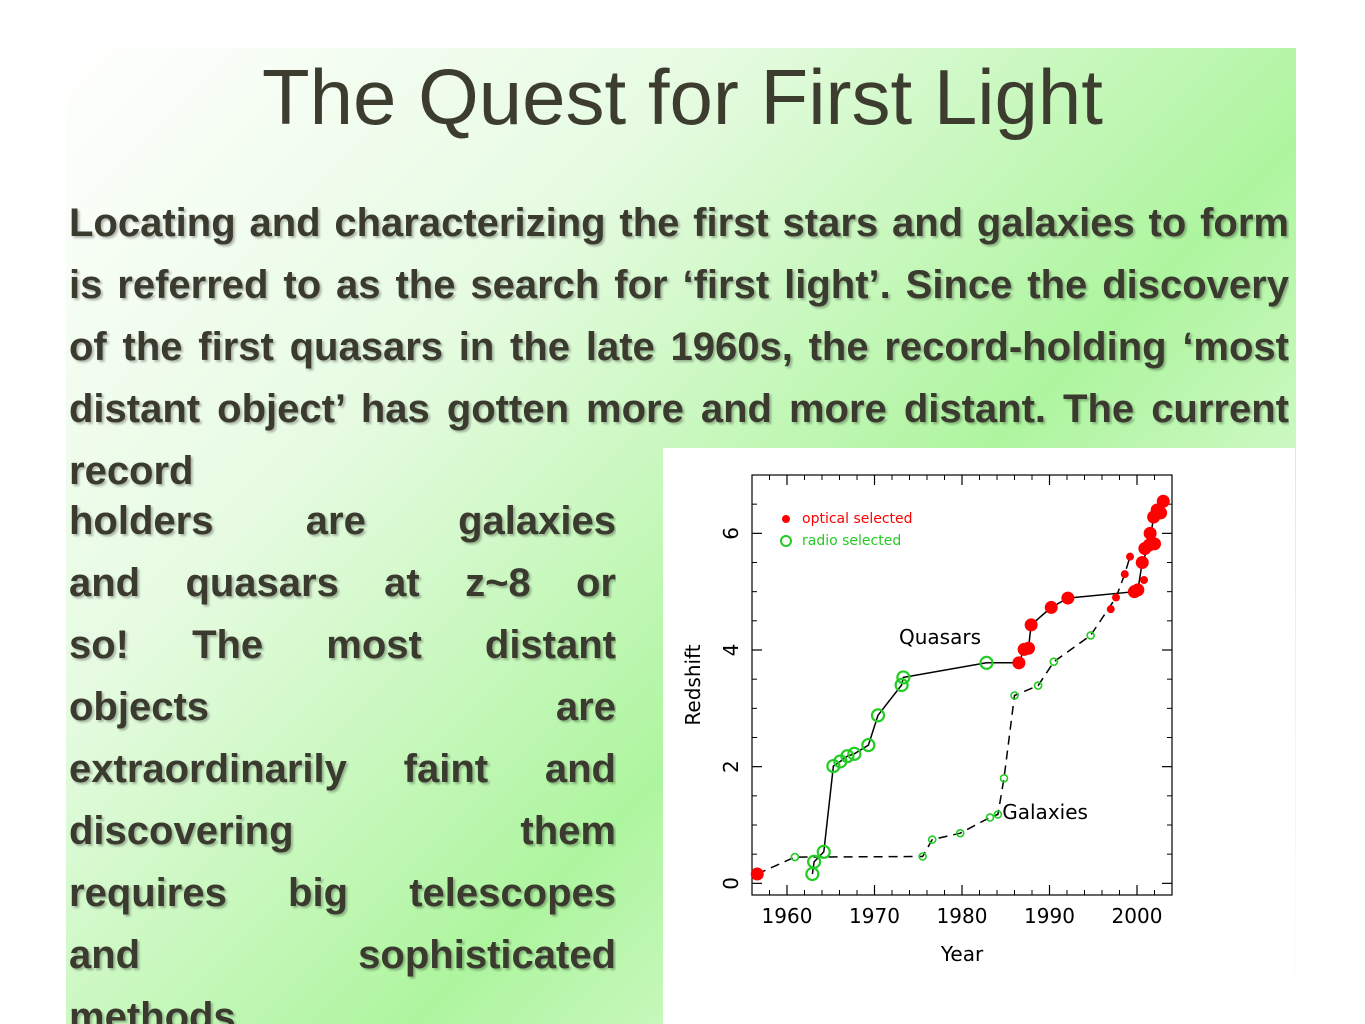 The height and width of the screenshot is (1024, 1365). Describe the element at coordinates (857, 519) in the screenshot. I see `legend-label: optical selected` at that location.